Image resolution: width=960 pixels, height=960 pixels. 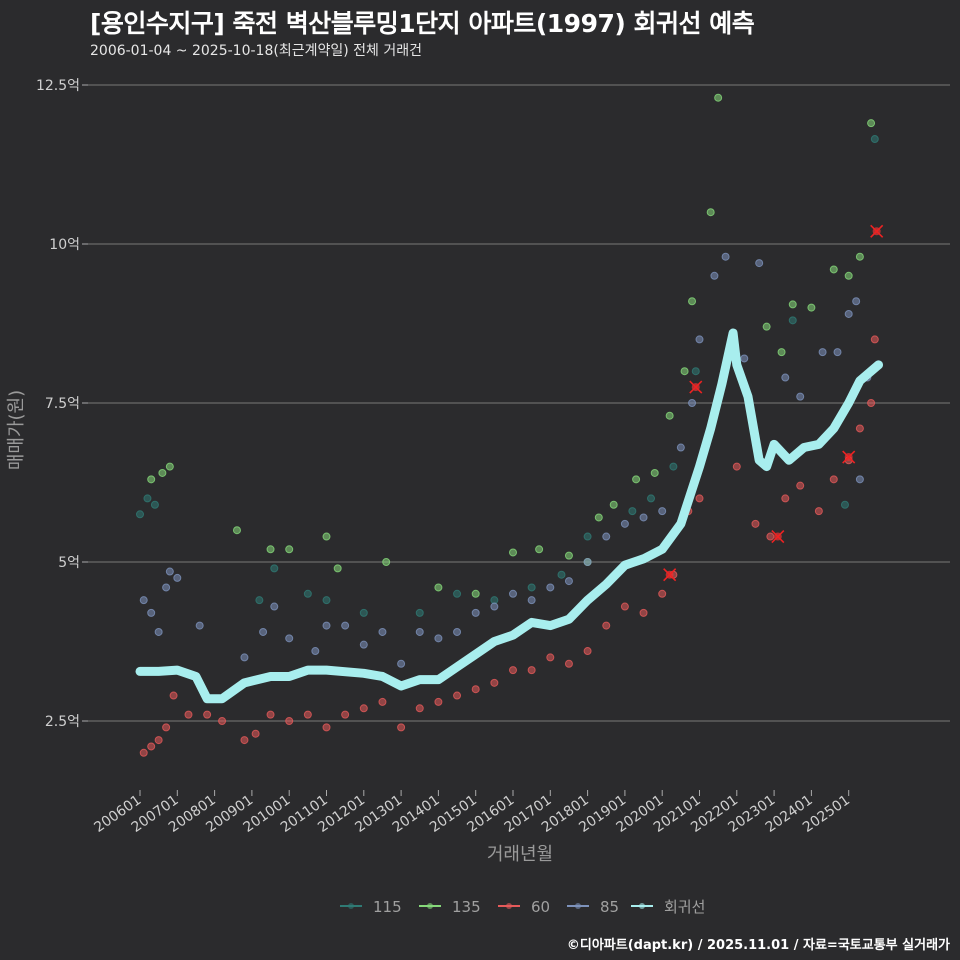 What do you see at coordinates (466, 907) in the screenshot?
I see `legend-label: 135` at bounding box center [466, 907].